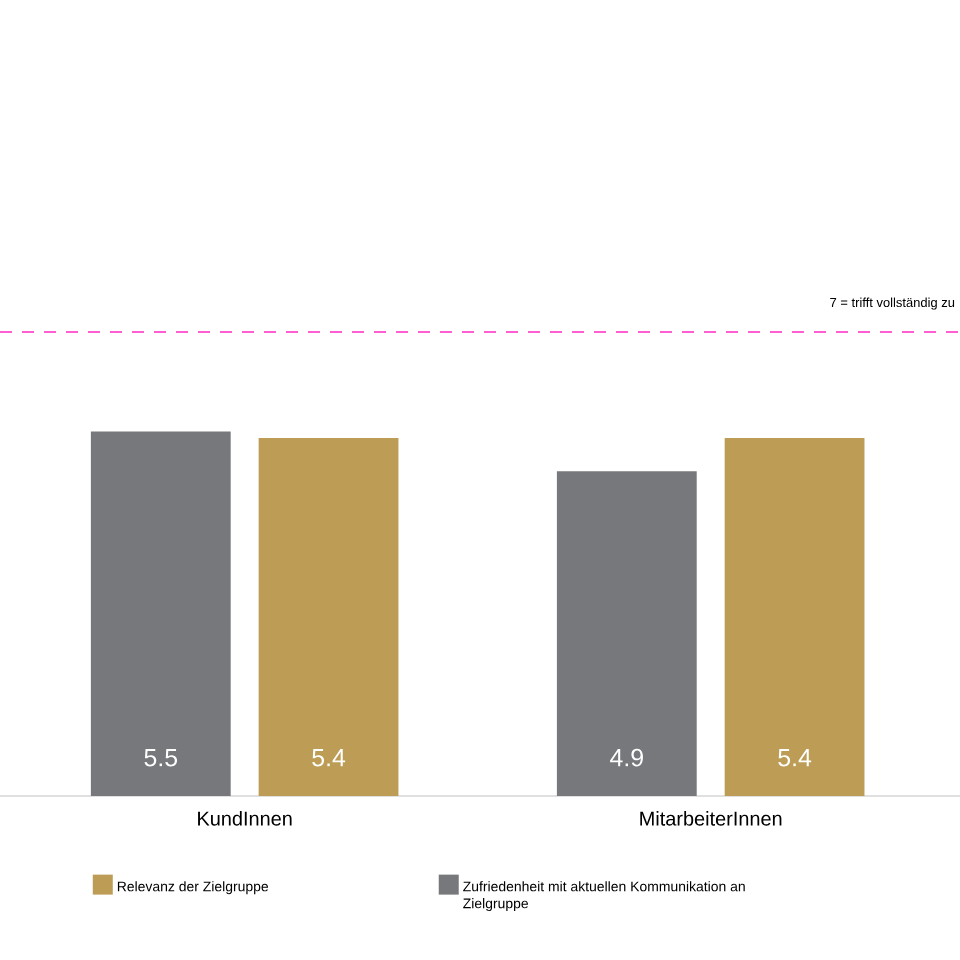 The height and width of the screenshot is (960, 960). I want to click on x-tick-label: MitarbeiterInnen, so click(711, 818).